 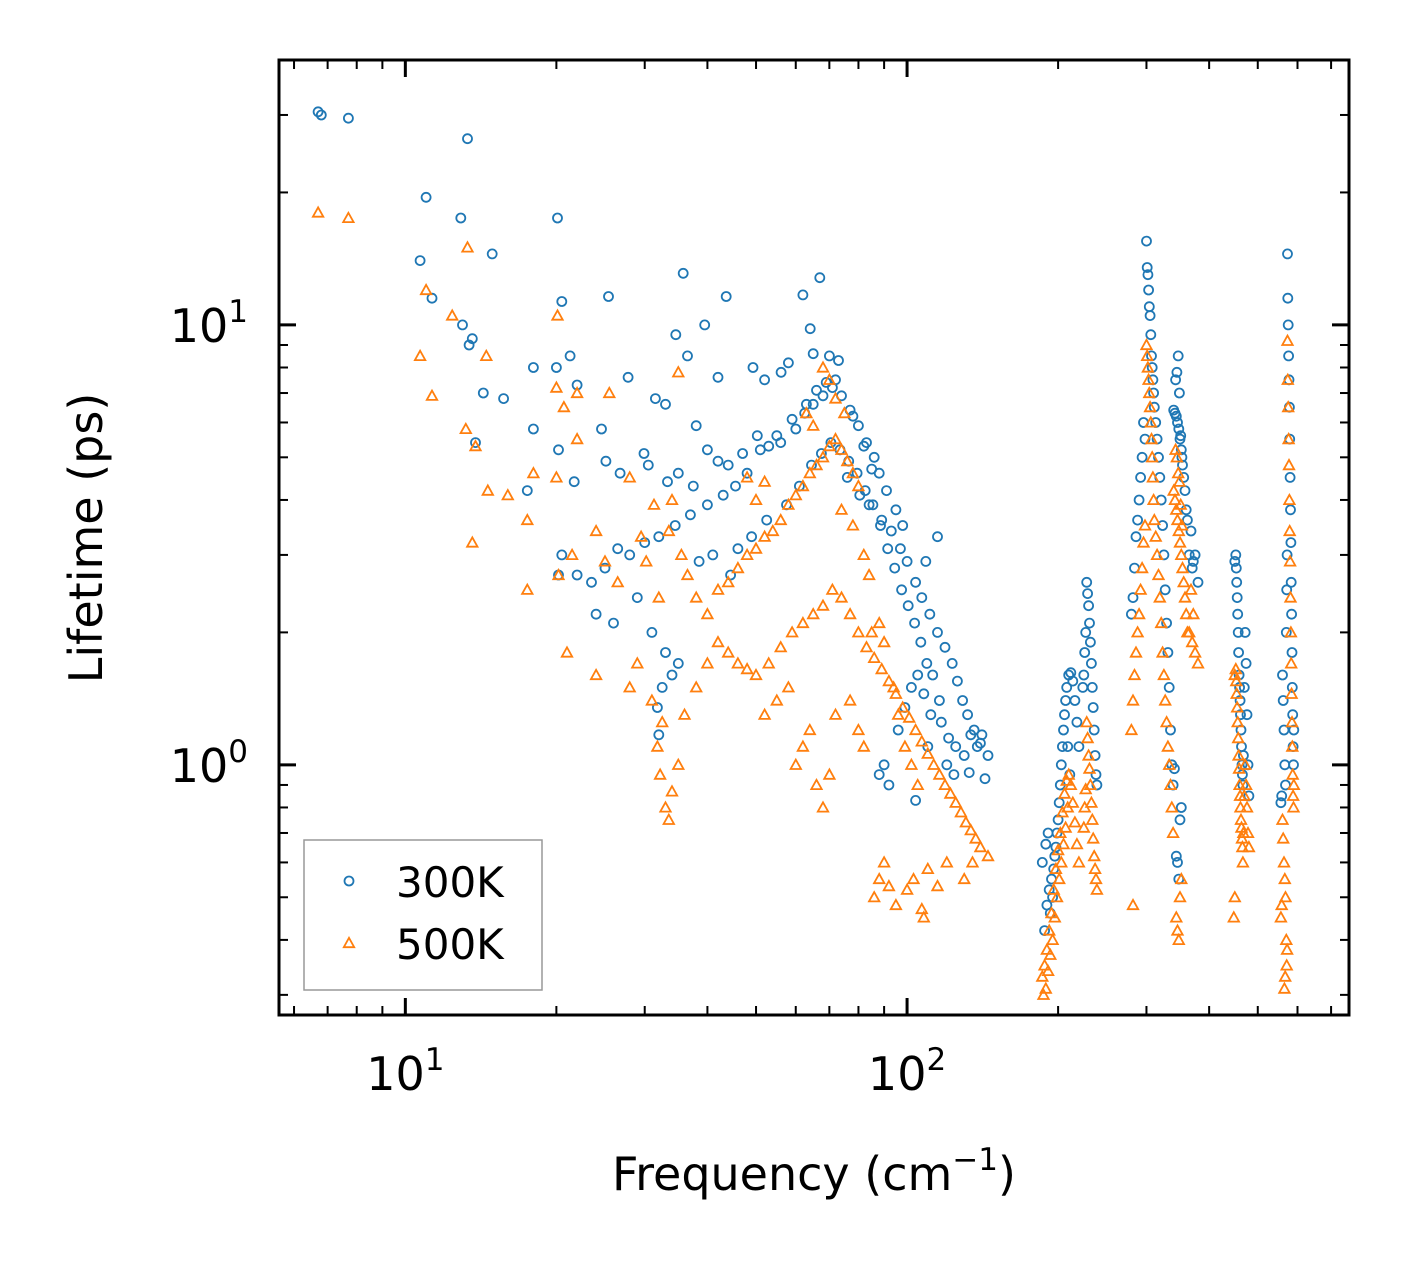 What do you see at coordinates (405, 1071) in the screenshot?
I see `x-tick-label: 101` at bounding box center [405, 1071].